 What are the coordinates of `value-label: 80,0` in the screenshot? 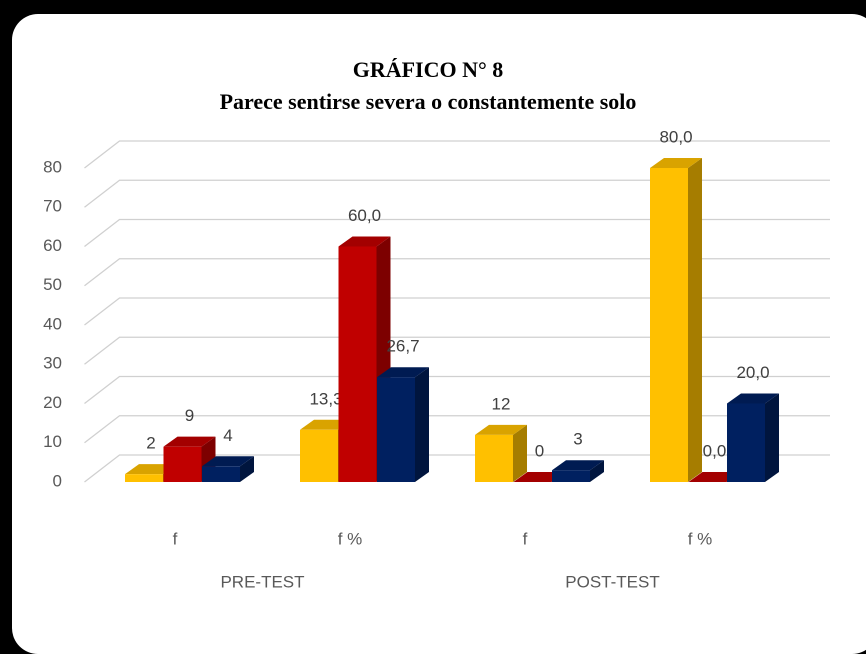 It's located at (675, 136).